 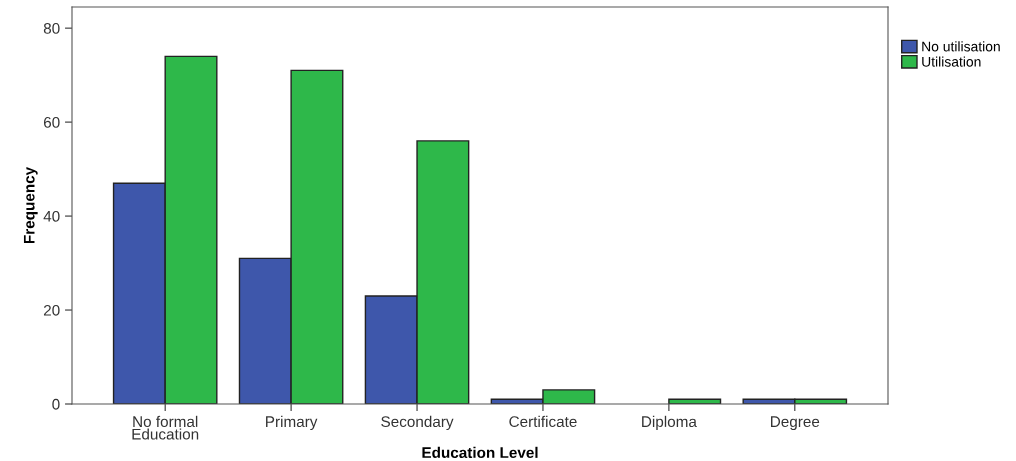 I want to click on y-tick-label: 80, so click(x=51, y=28).